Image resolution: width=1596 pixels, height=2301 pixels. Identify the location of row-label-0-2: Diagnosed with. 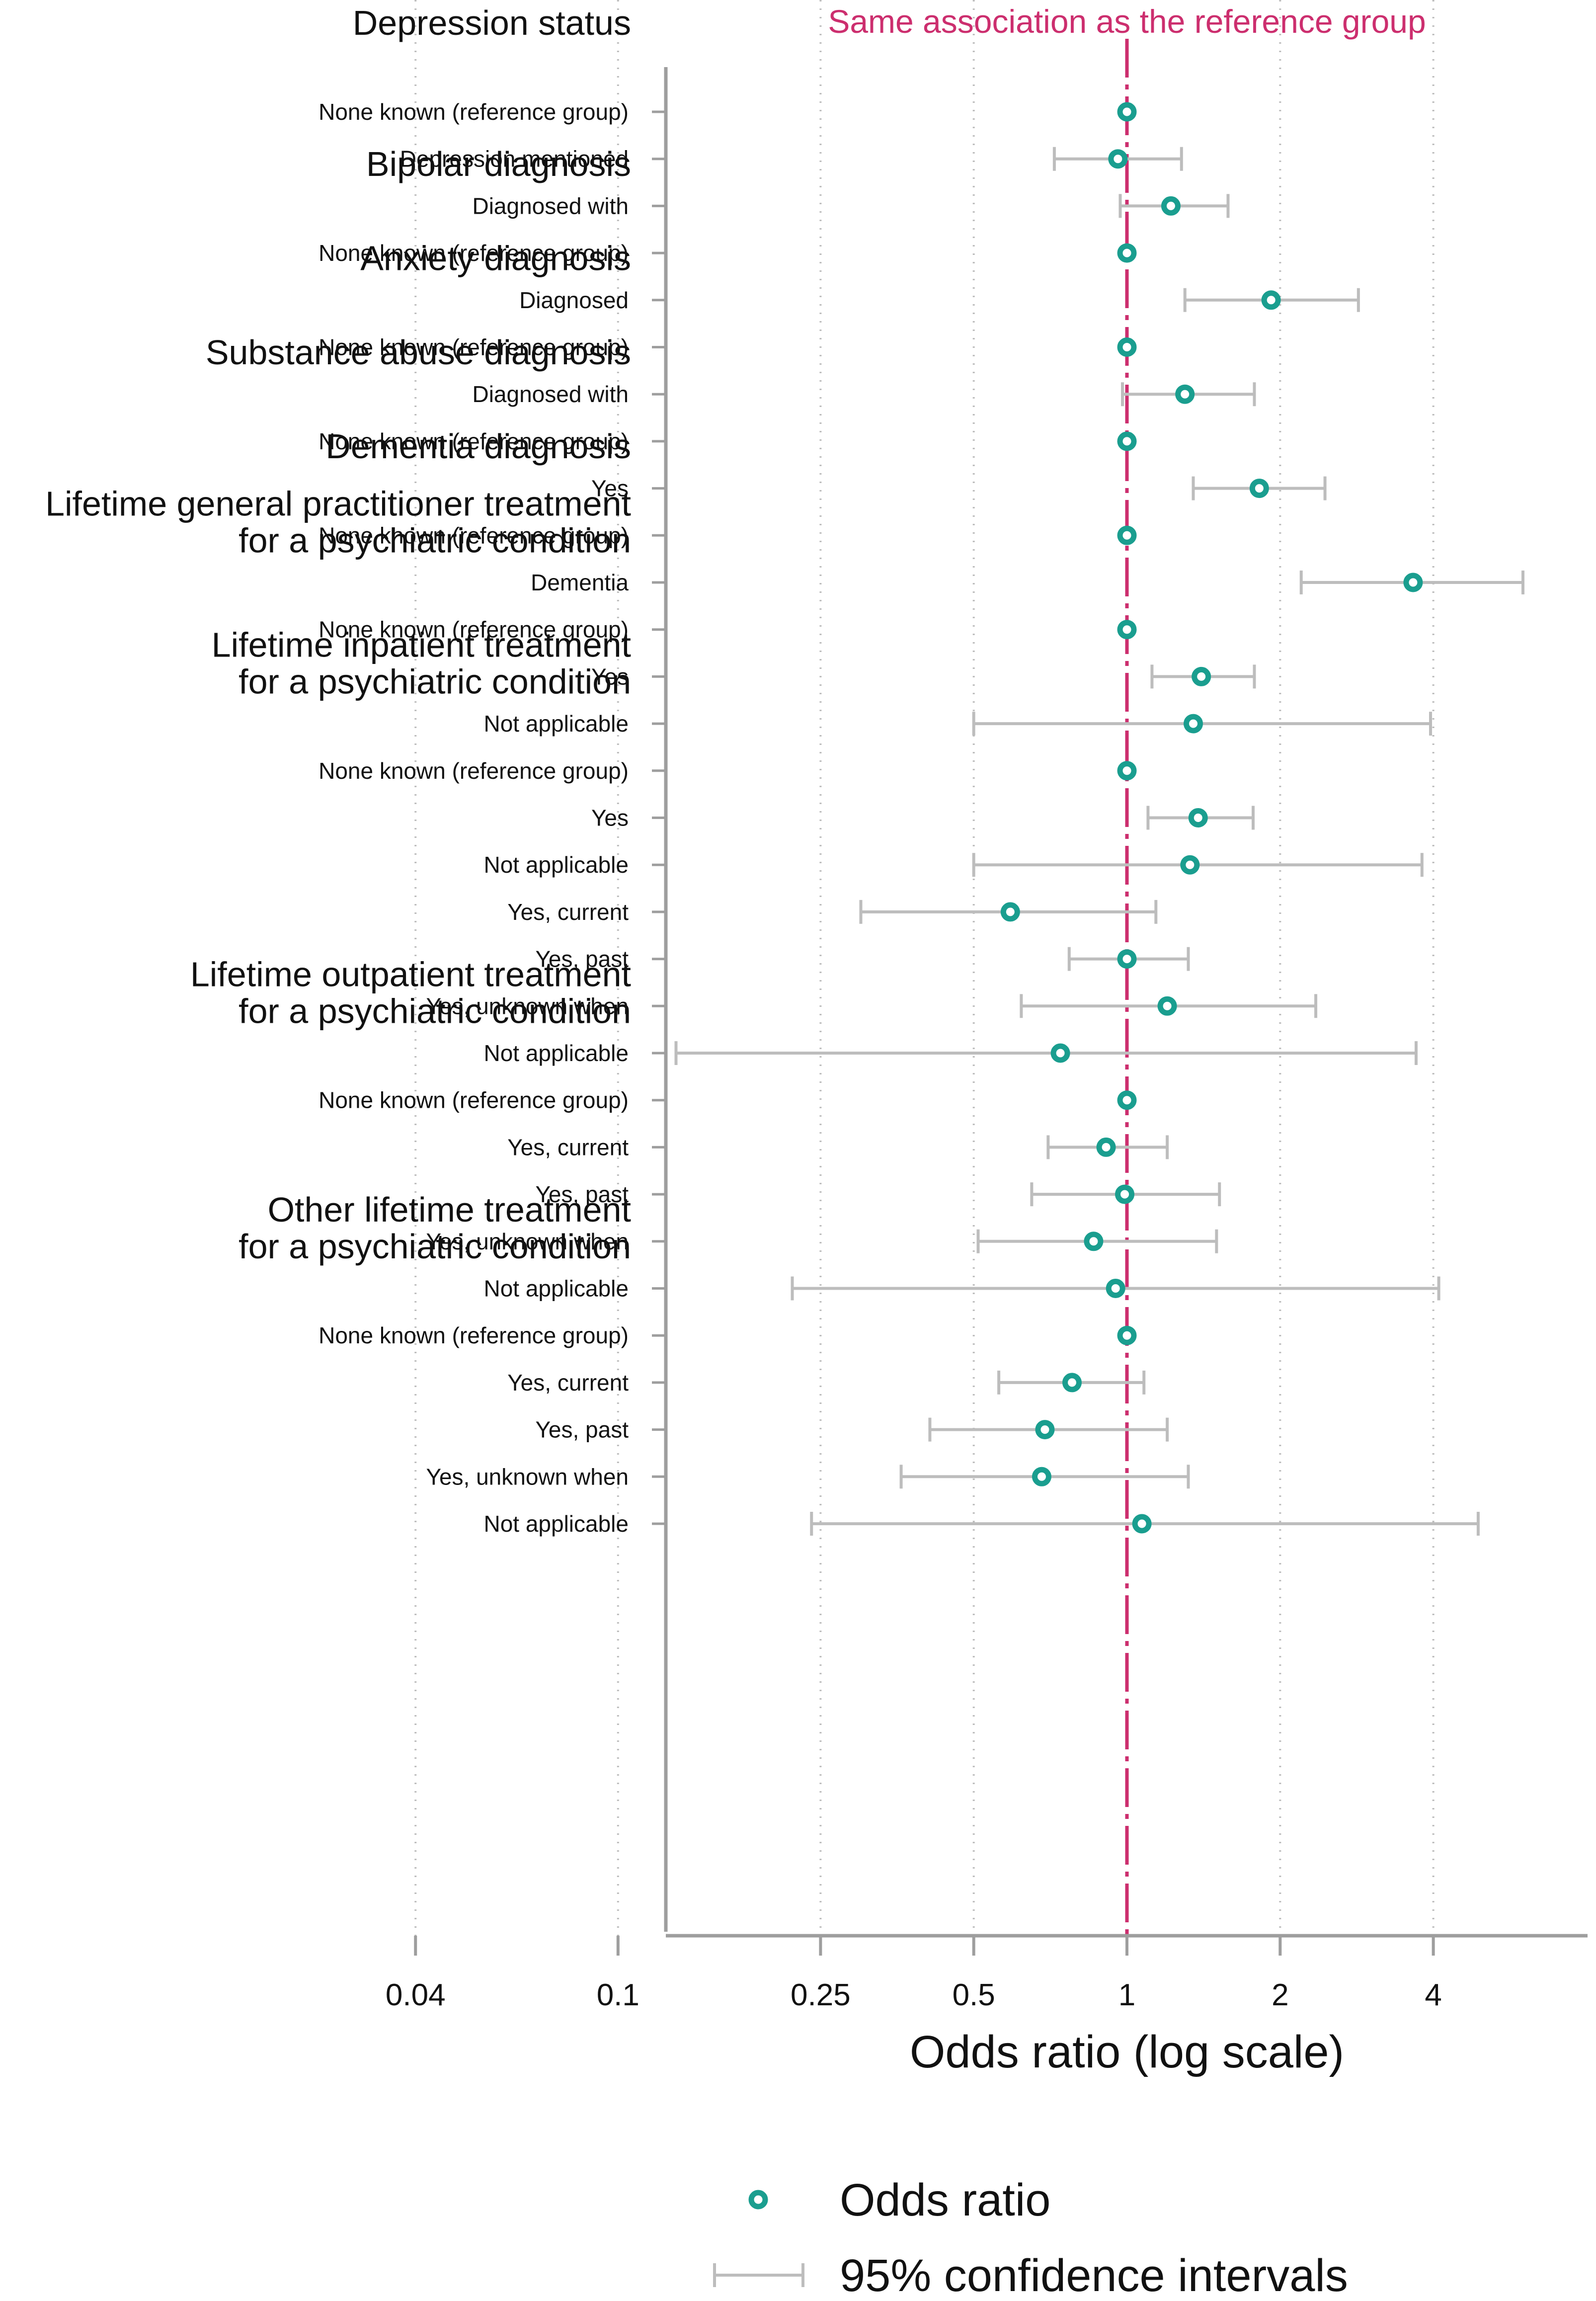
(550, 206).